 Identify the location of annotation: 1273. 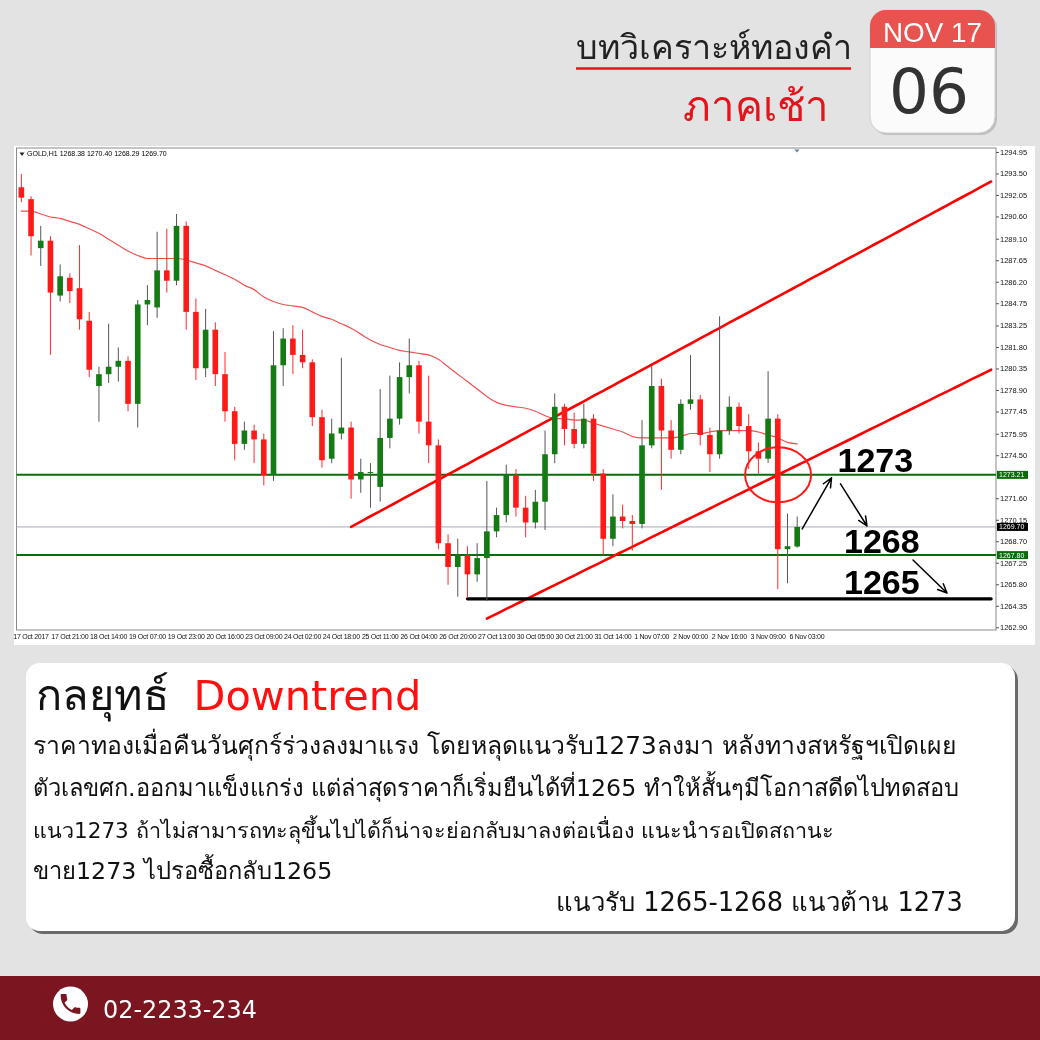
(875, 459).